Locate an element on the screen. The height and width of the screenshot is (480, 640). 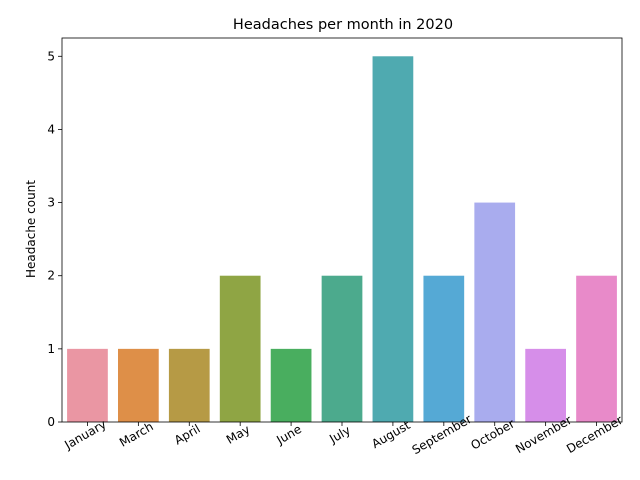
bar-january is located at coordinates (87, 385).